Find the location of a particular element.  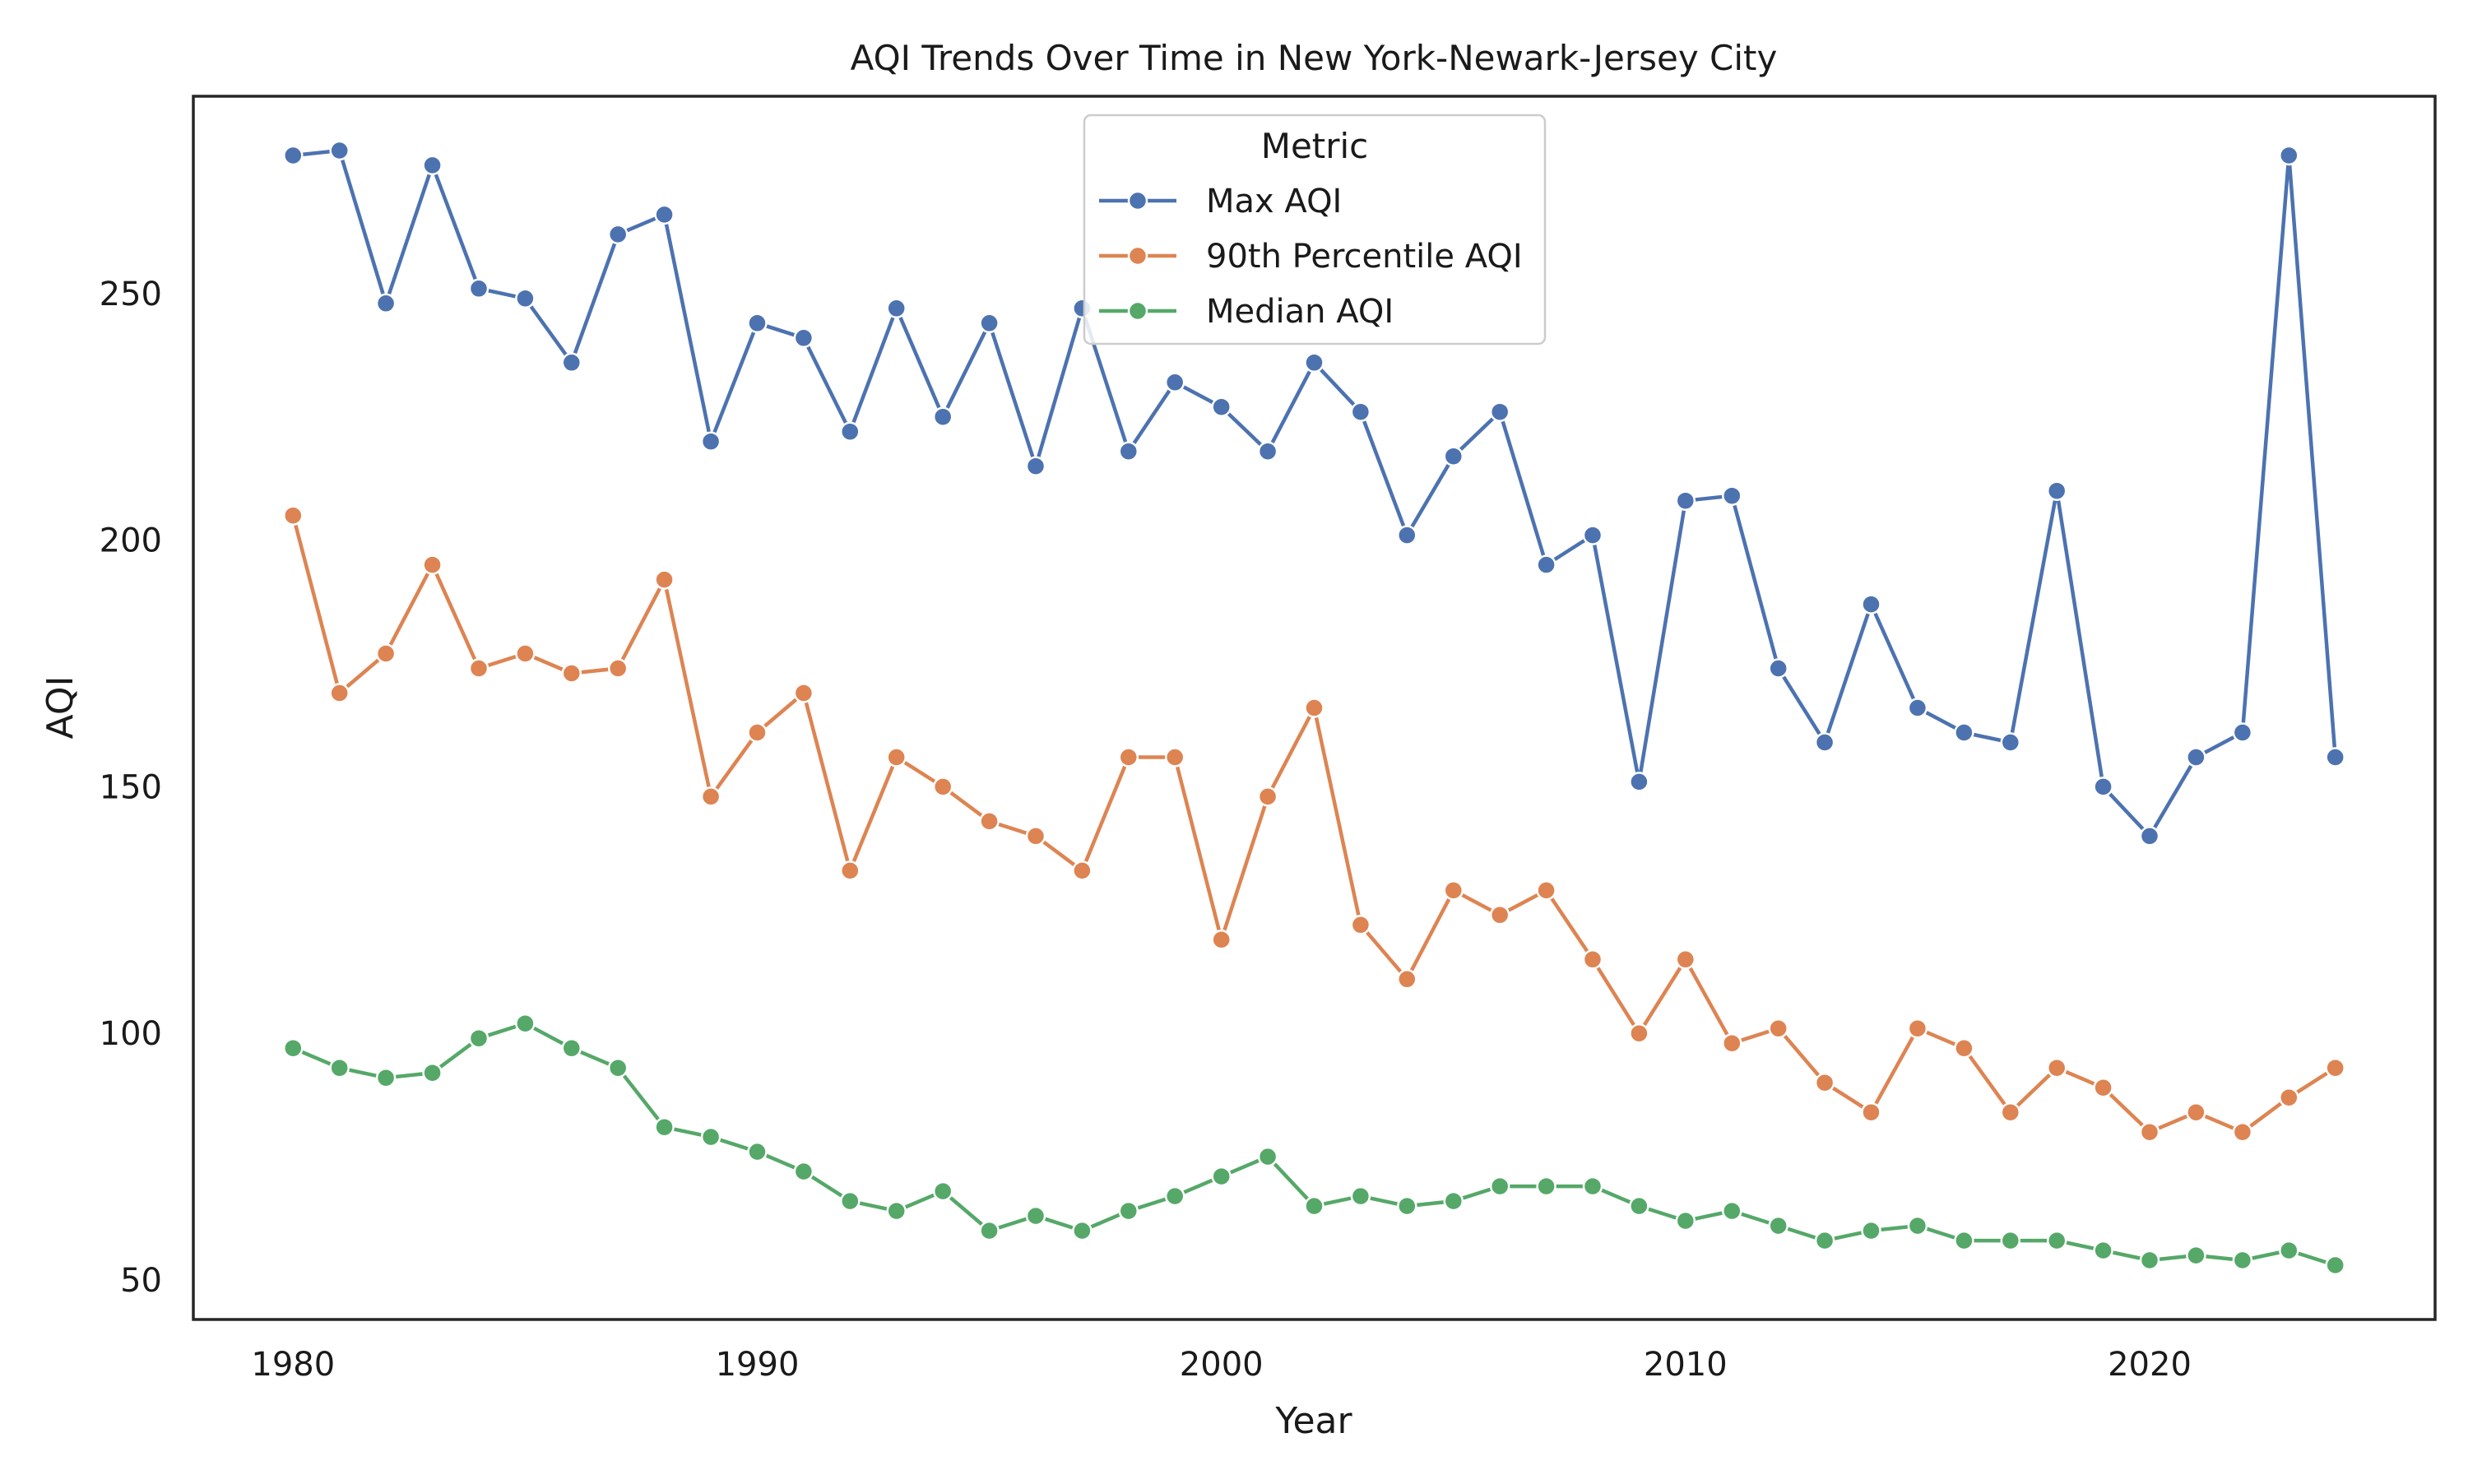

legend-item-1: 90th Percentile AQI is located at coordinates (1311, 257).